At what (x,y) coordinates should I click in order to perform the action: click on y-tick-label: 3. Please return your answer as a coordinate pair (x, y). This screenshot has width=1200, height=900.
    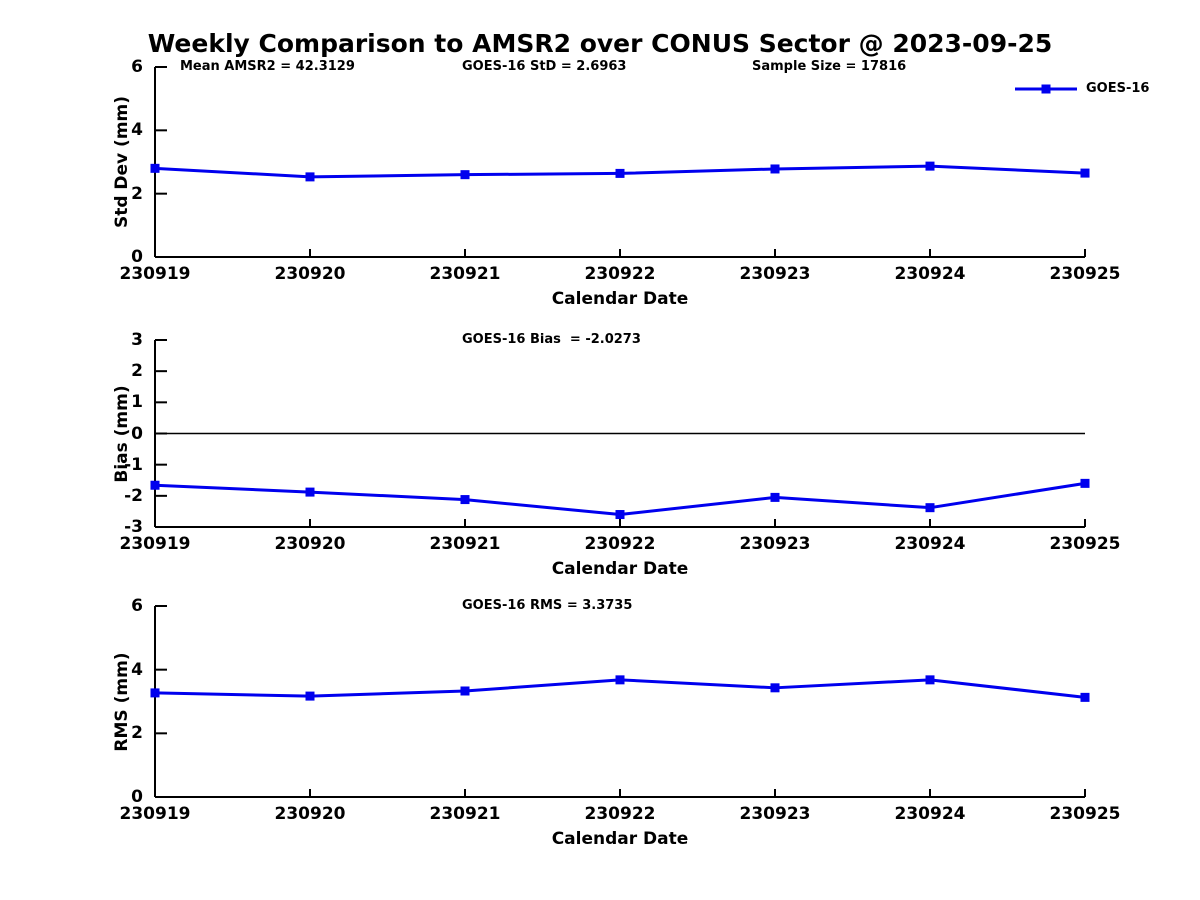
    Looking at the image, I should click on (137, 340).